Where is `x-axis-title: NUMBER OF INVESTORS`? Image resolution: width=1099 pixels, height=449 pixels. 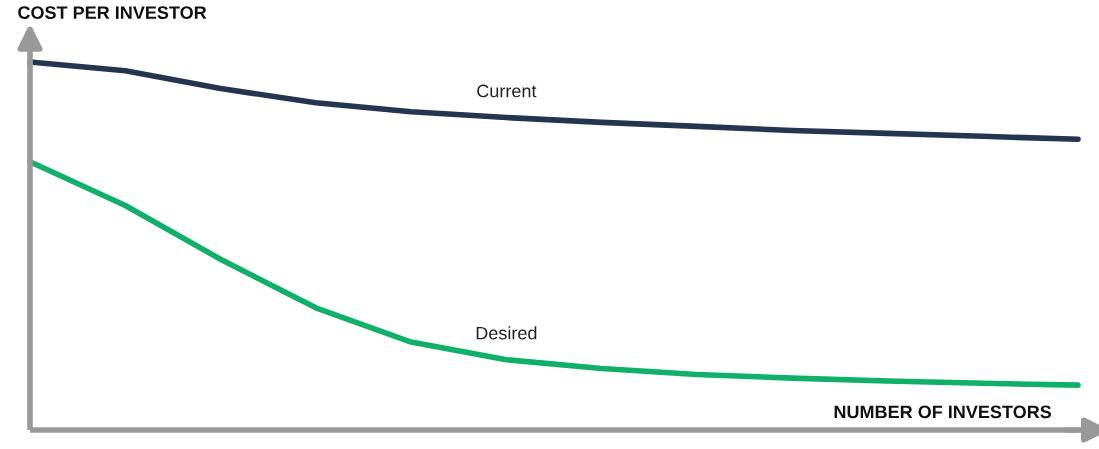 x-axis-title: NUMBER OF INVESTORS is located at coordinates (943, 412).